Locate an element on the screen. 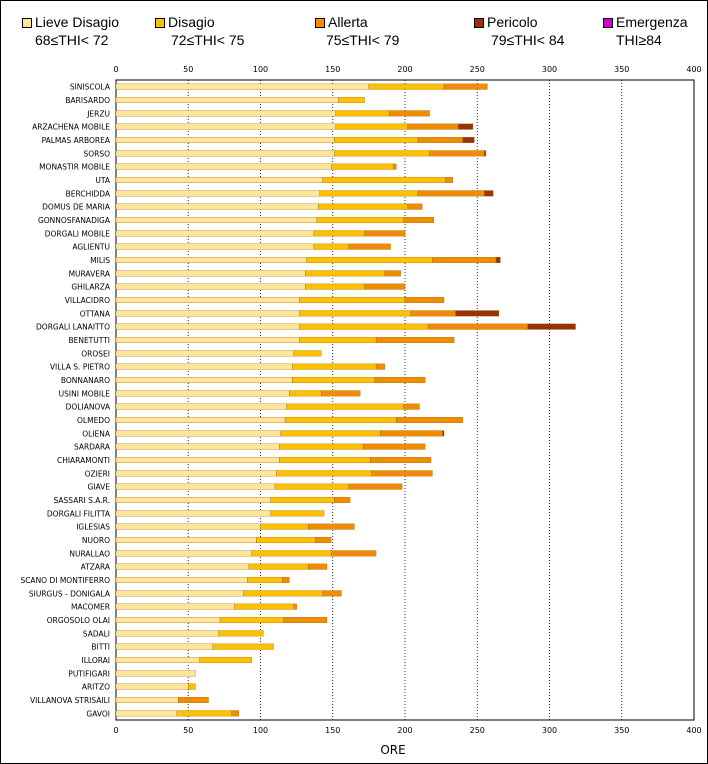  category-label: BERCHIDDA is located at coordinates (88, 193).